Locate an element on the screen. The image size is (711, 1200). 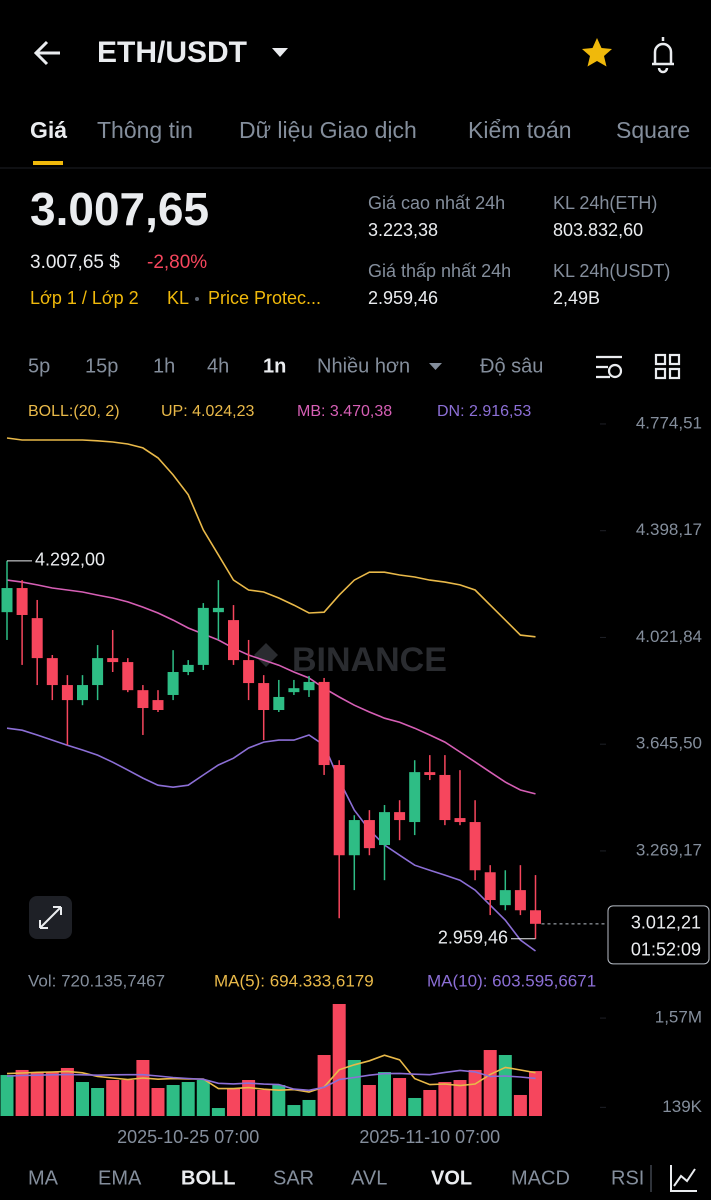
indicator-tab: VOL is located at coordinates (451, 1178).